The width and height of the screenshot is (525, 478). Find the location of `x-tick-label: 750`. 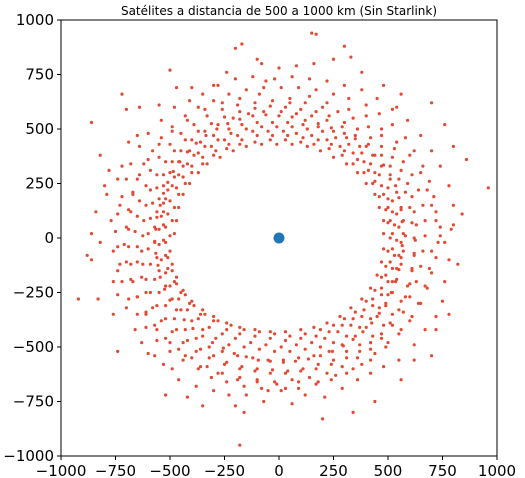

x-tick-label: 750 is located at coordinates (442, 470).